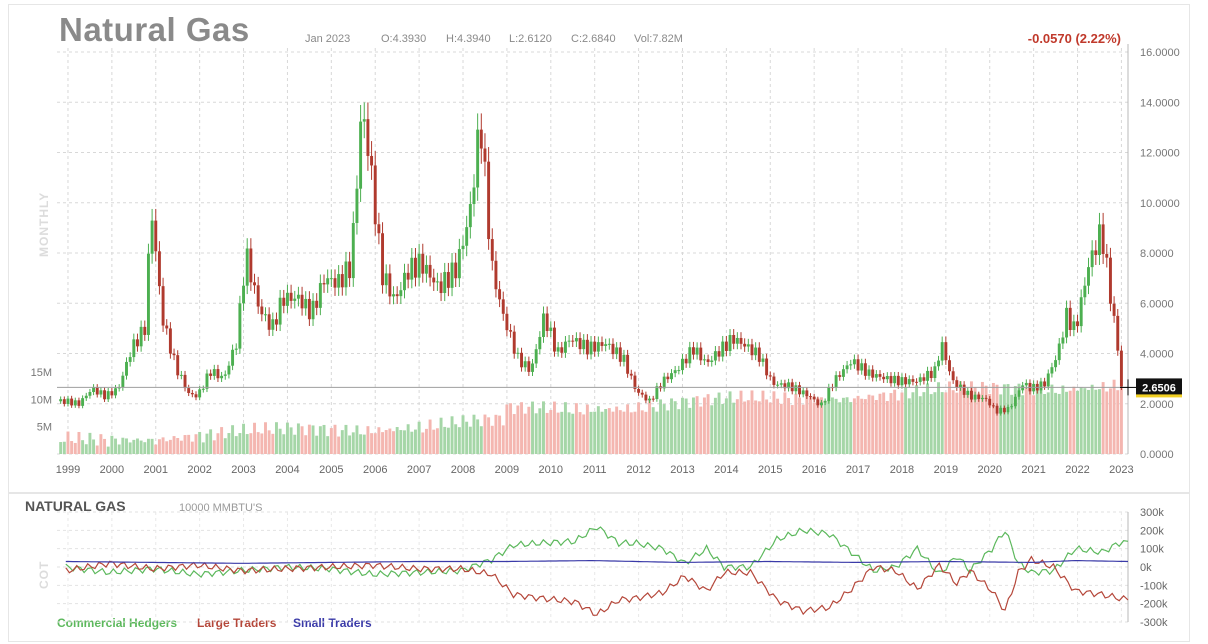 The image size is (1208, 644). I want to click on period-label: Jan 2023, so click(328, 39).